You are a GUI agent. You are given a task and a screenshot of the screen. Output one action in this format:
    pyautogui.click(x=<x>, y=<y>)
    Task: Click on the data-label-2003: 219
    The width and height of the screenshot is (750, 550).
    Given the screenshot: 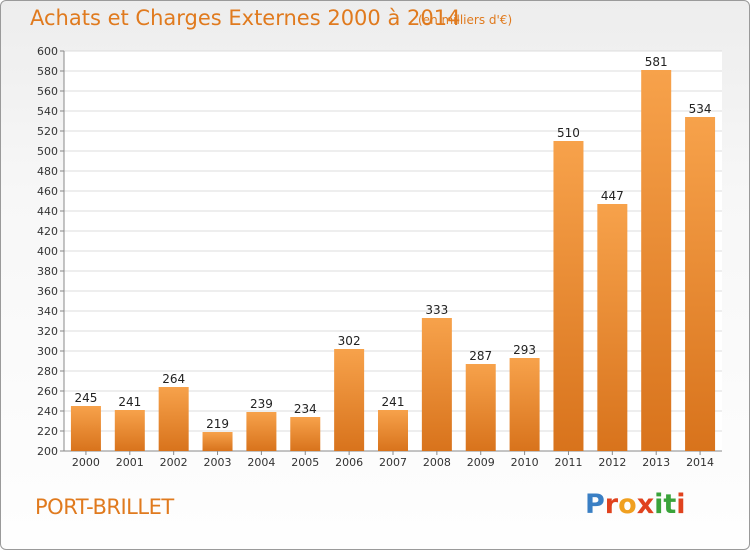 What is the action you would take?
    pyautogui.click(x=217, y=424)
    